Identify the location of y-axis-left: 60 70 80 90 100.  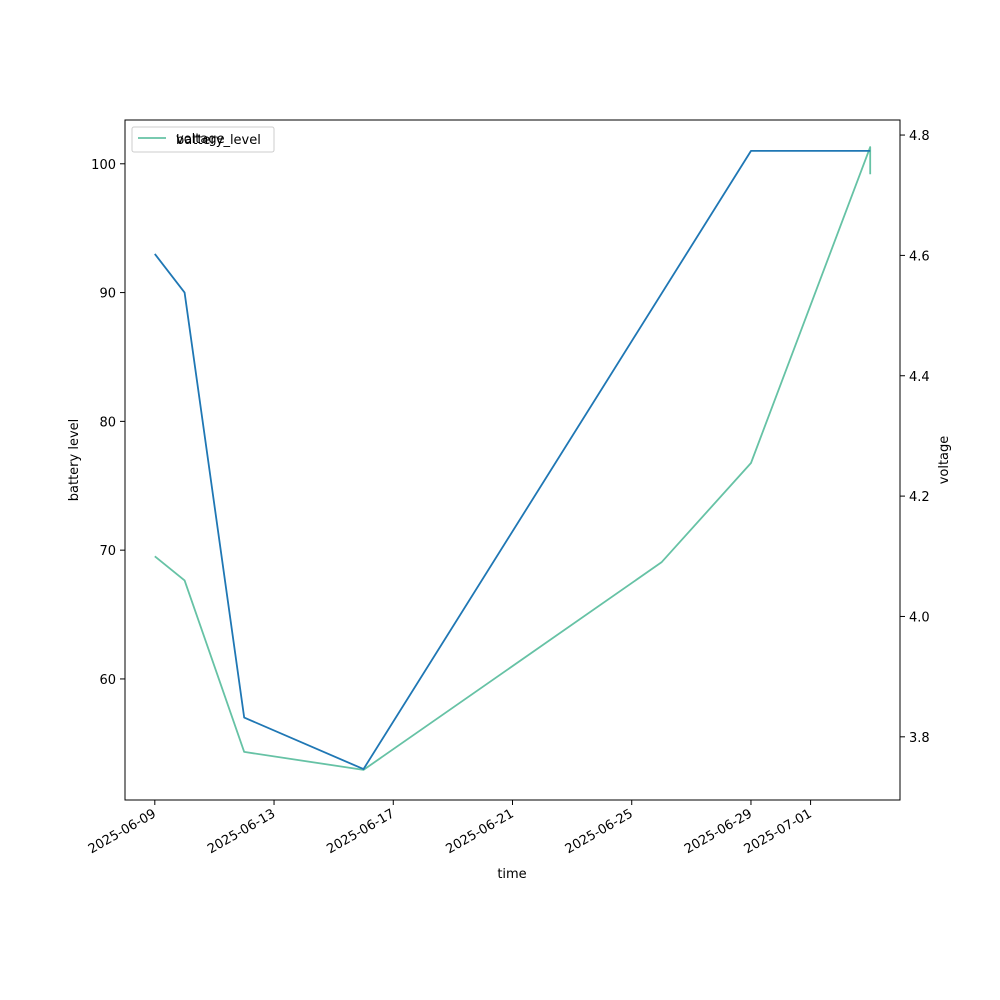
(108, 423).